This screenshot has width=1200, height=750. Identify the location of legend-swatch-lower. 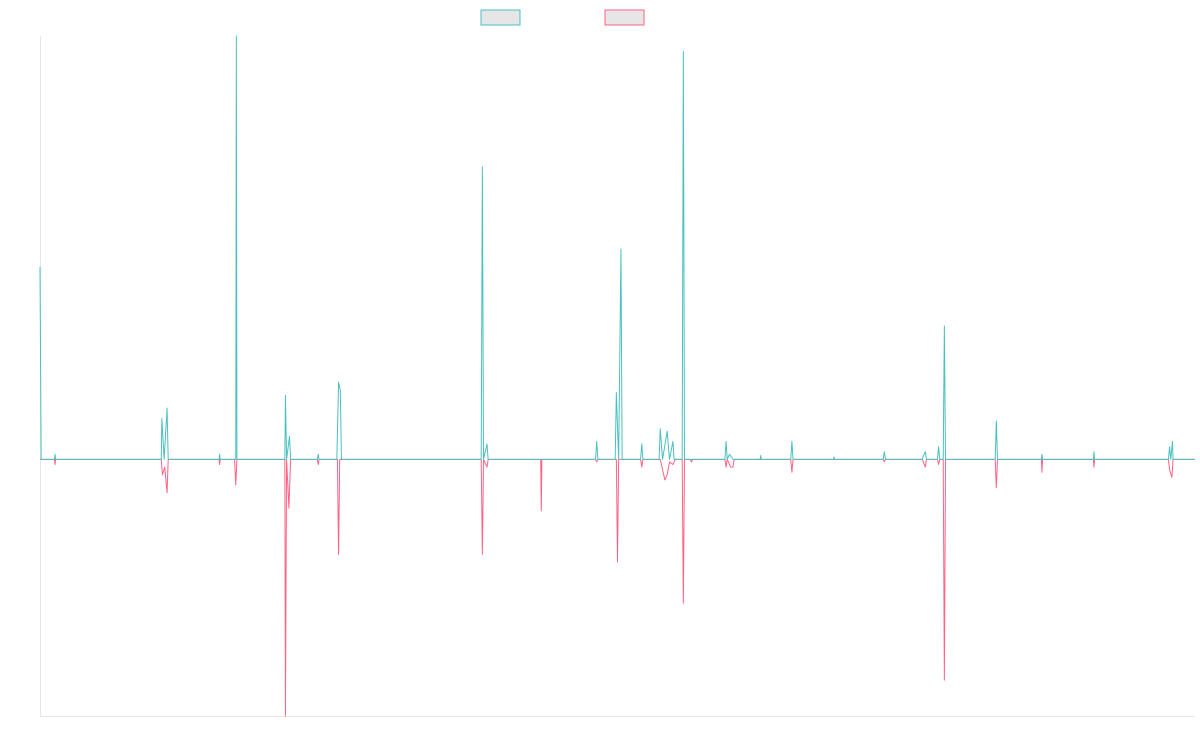
(624, 17).